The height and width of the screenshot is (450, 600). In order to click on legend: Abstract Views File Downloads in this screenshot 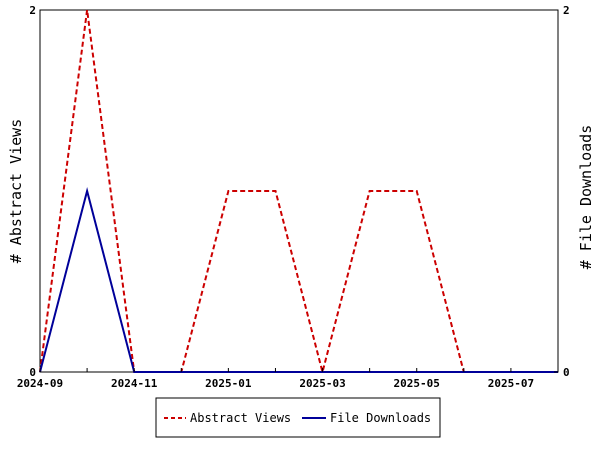, I will do `click(298, 417)`.